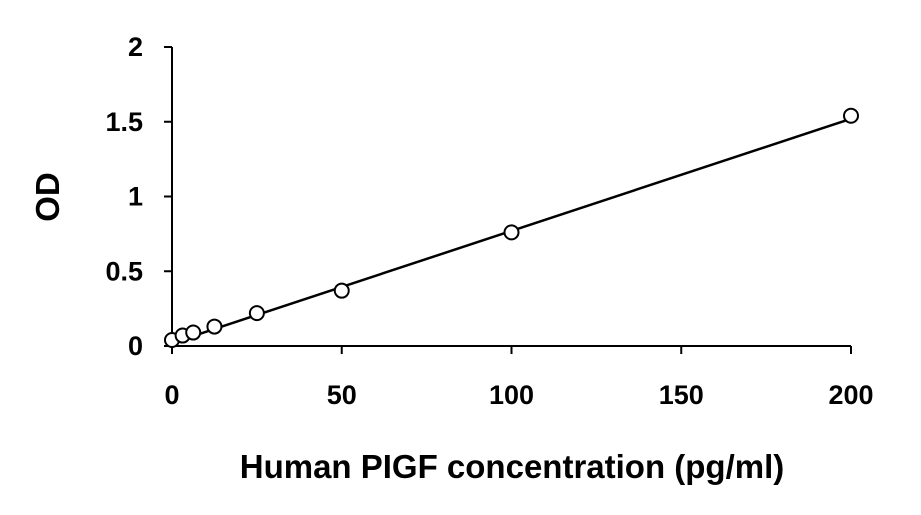  What do you see at coordinates (47, 197) in the screenshot?
I see `y-axis-title: OD` at bounding box center [47, 197].